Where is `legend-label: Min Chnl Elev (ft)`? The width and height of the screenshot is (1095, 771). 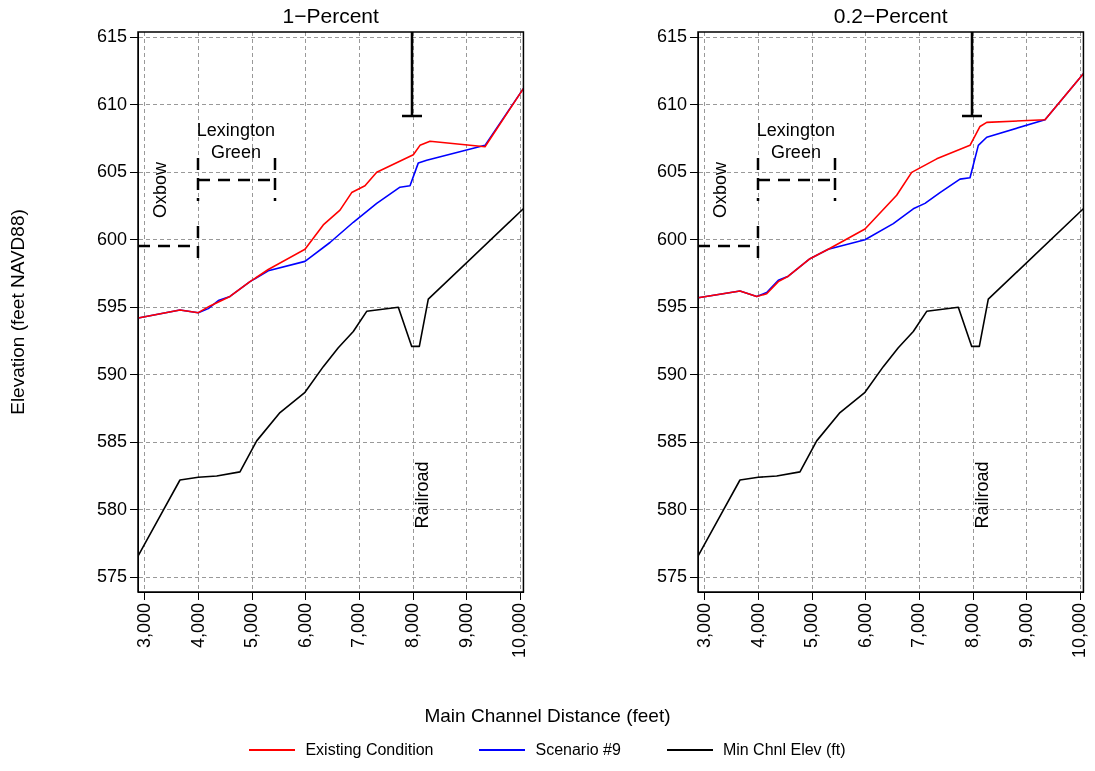
legend-label: Min Chnl Elev (ft) is located at coordinates (784, 750).